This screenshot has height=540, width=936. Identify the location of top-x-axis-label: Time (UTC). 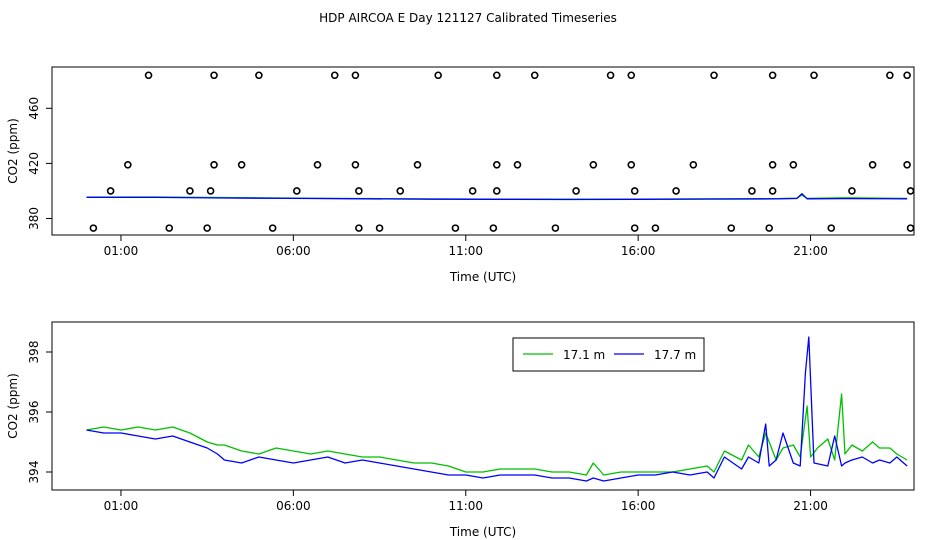
(482, 277).